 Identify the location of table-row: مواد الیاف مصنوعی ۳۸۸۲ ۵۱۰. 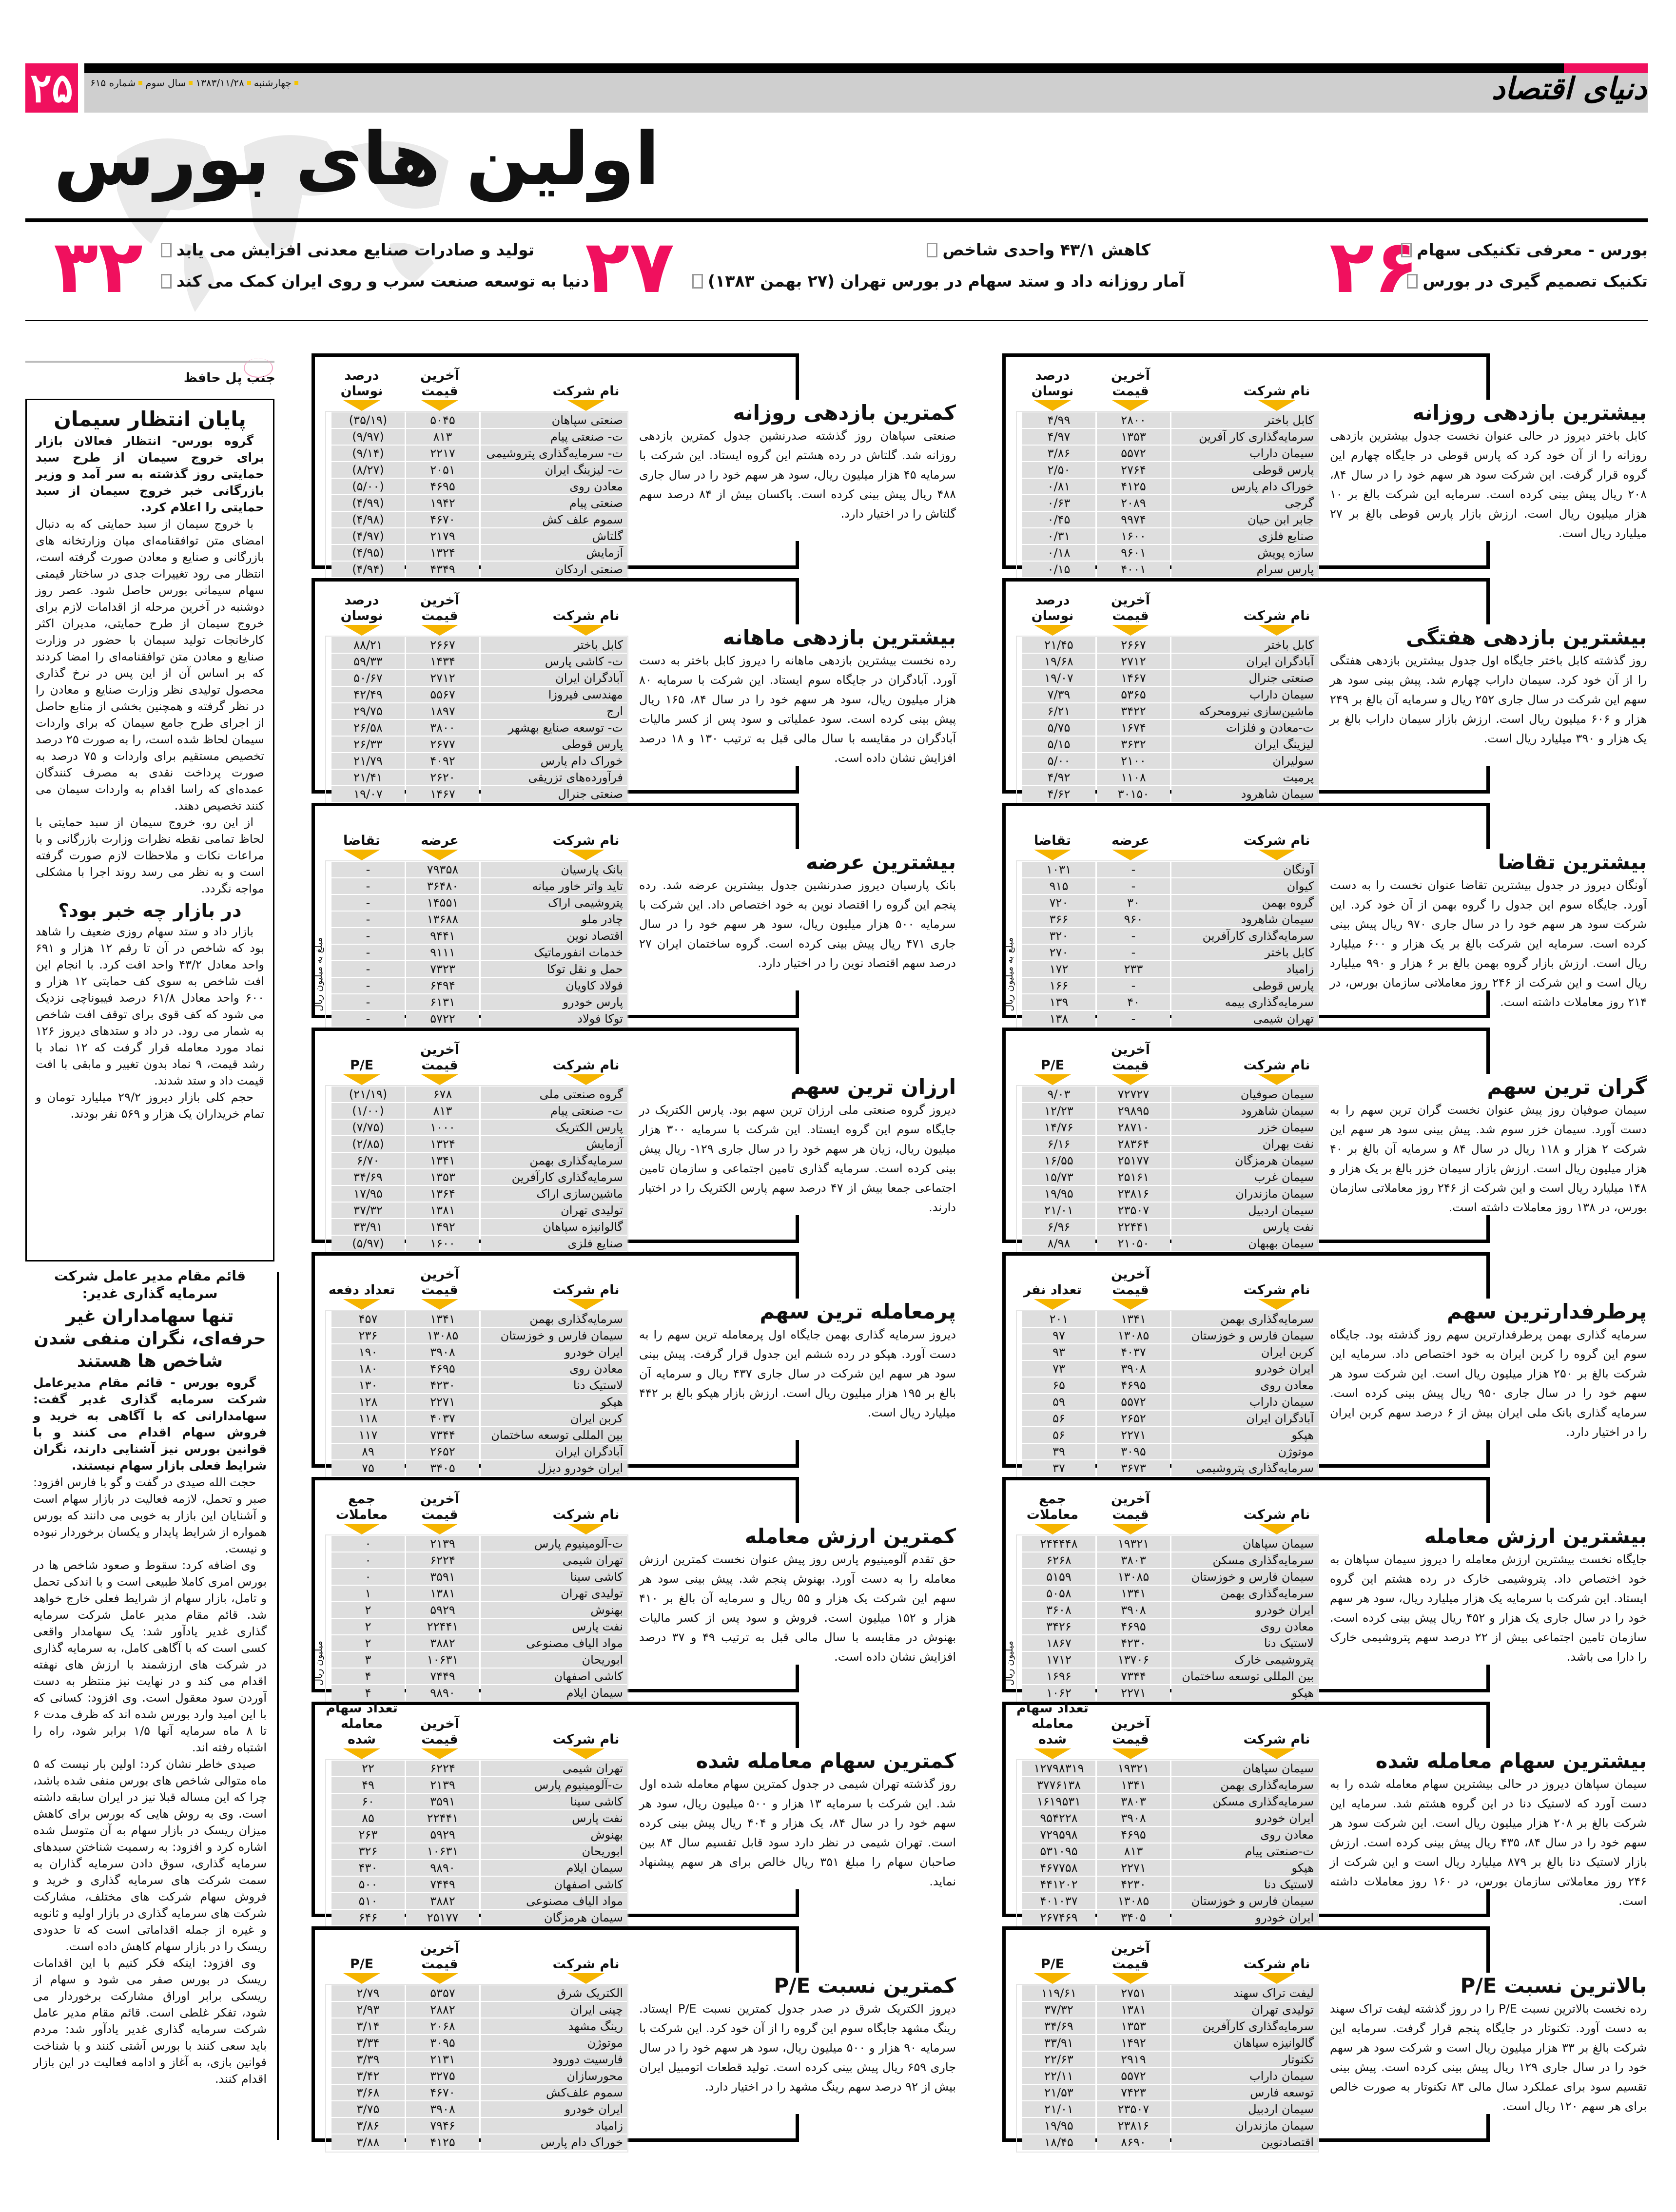
(477, 1901).